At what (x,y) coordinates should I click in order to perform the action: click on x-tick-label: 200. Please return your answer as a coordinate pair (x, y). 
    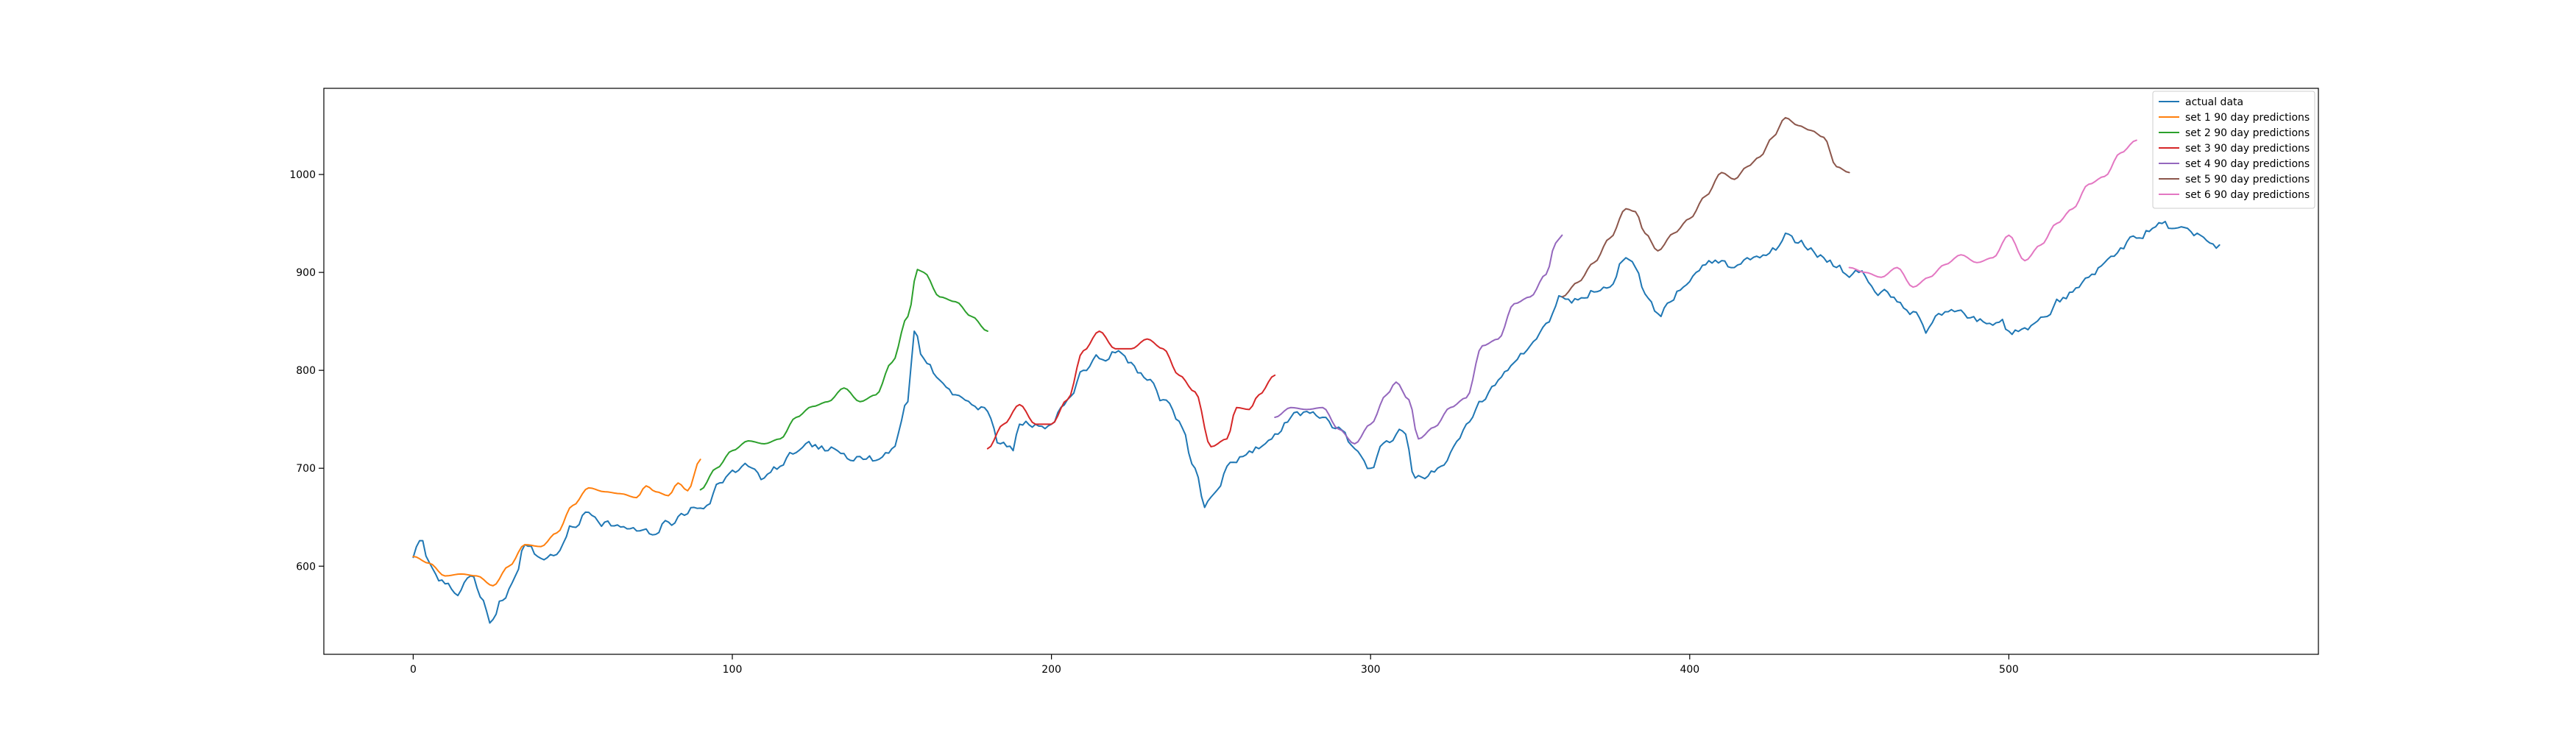
    Looking at the image, I should click on (1051, 670).